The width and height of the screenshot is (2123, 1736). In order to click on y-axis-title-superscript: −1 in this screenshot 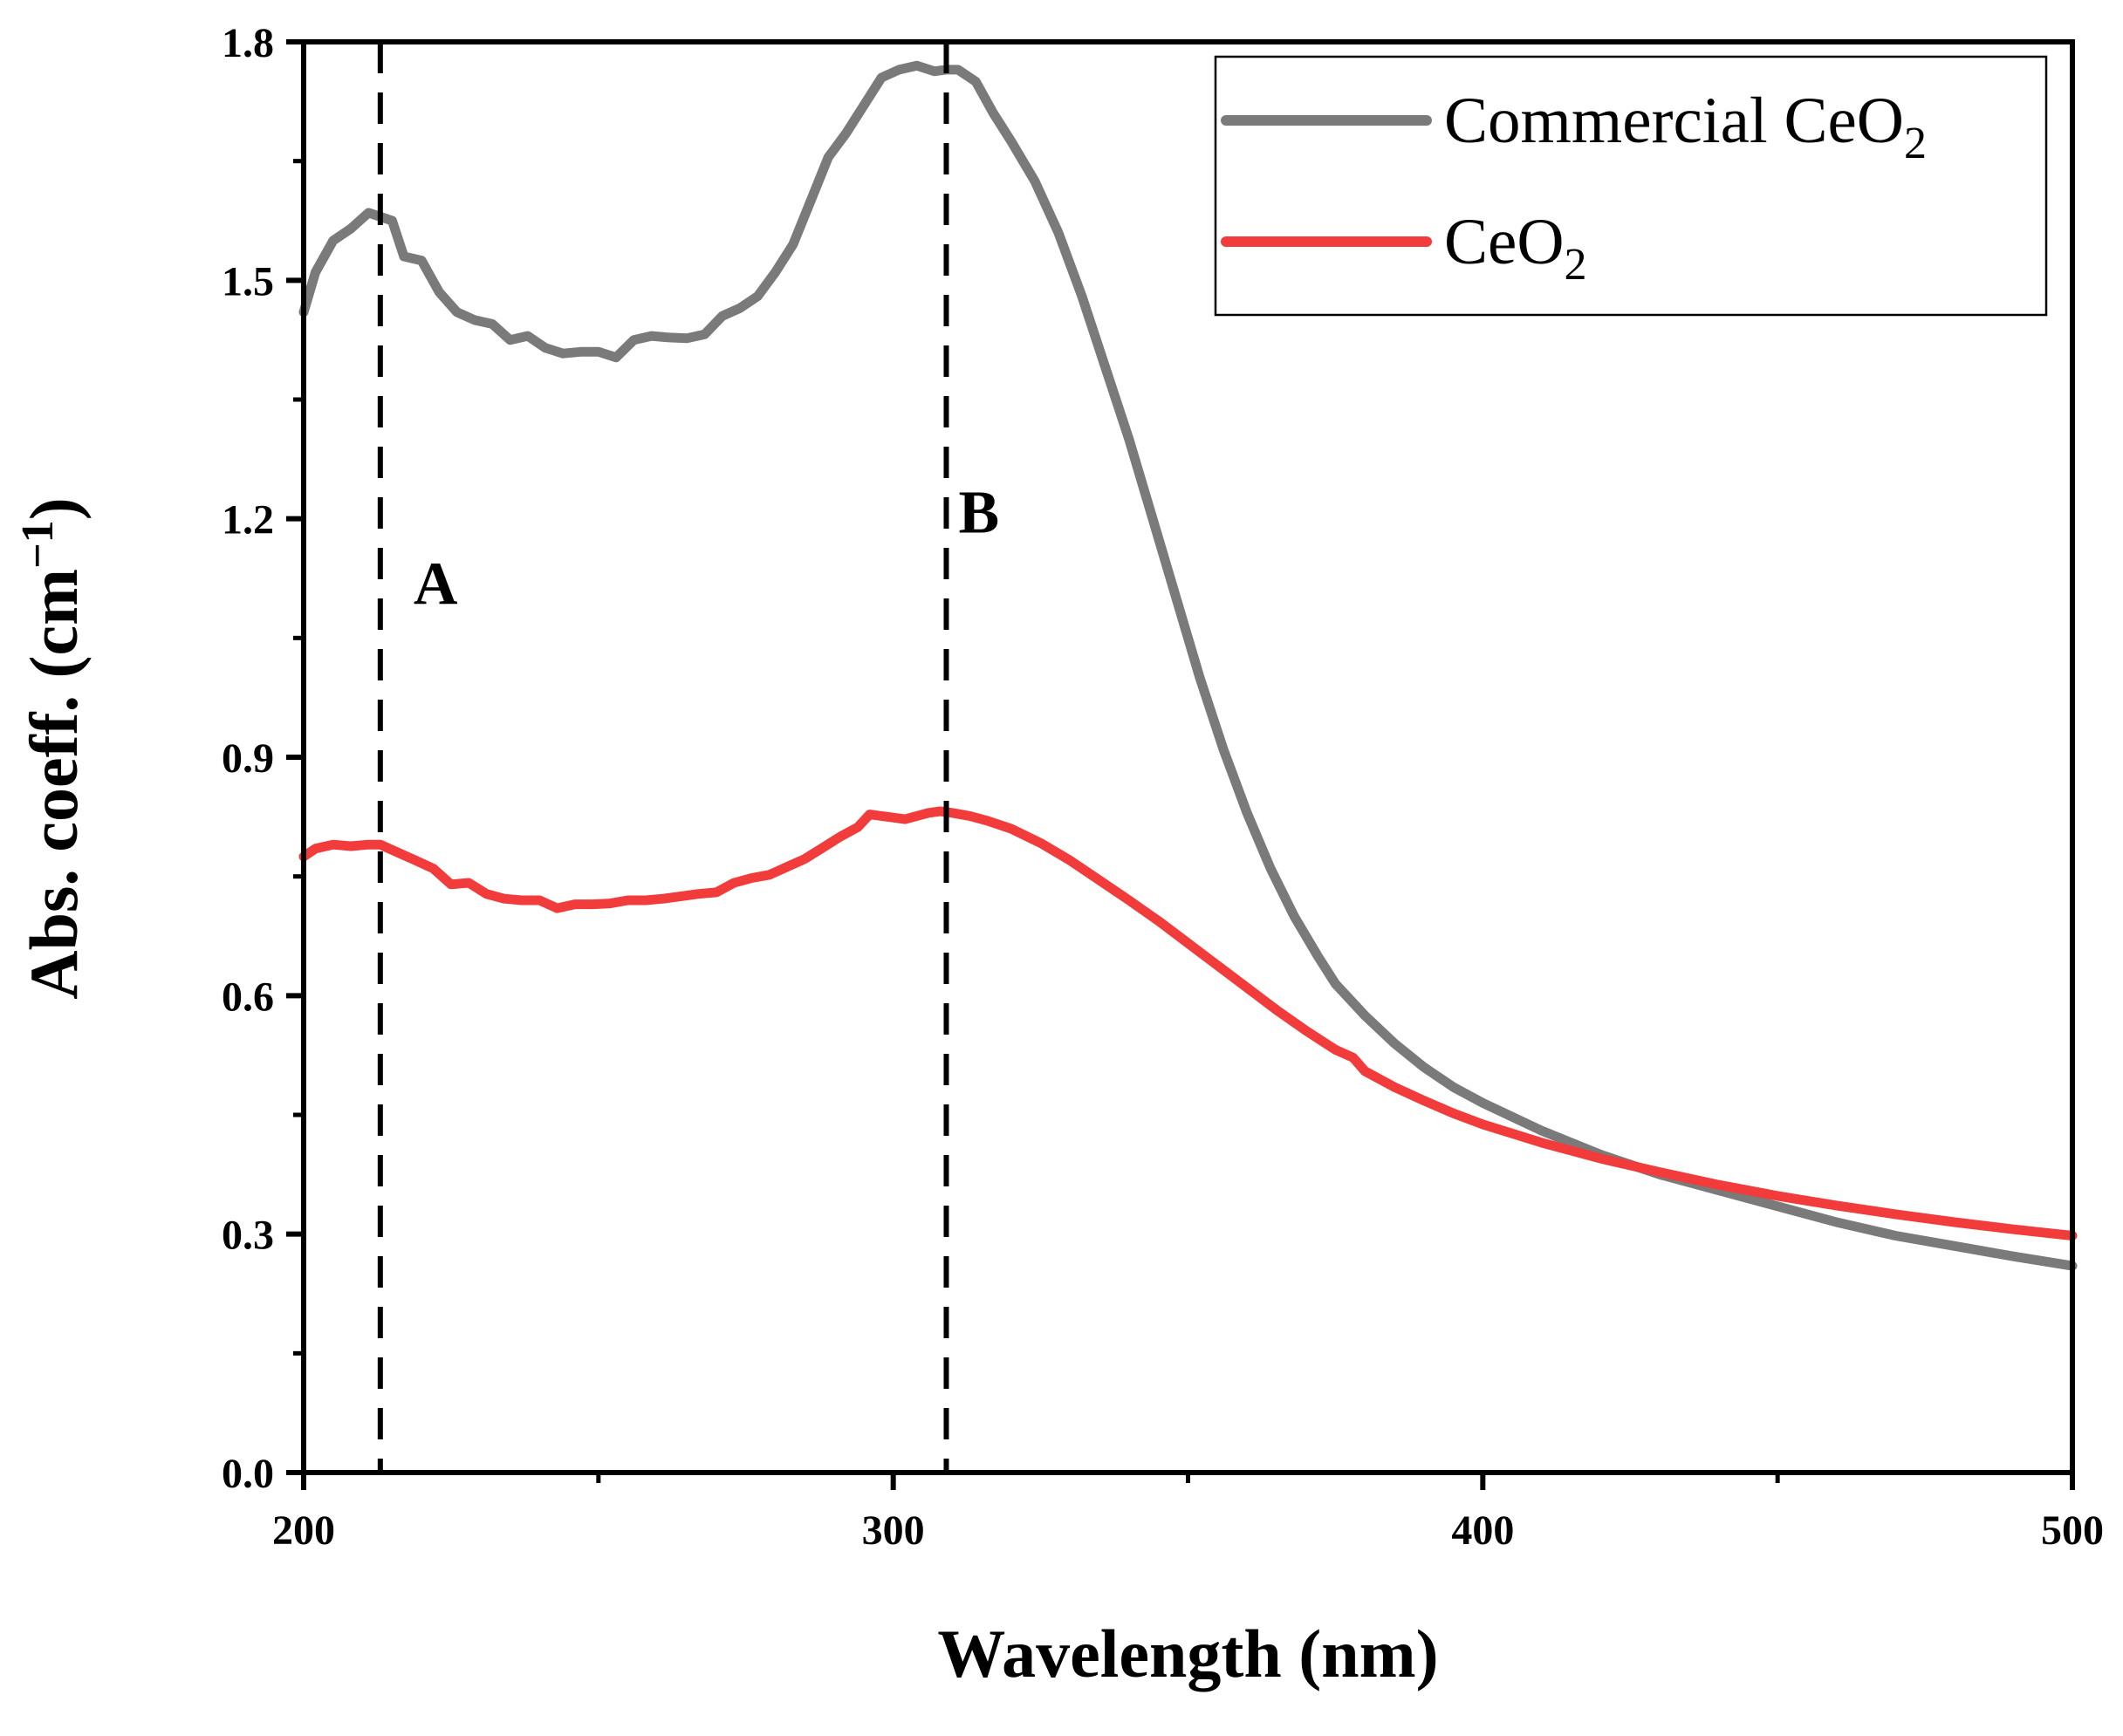, I will do `click(38, 544)`.